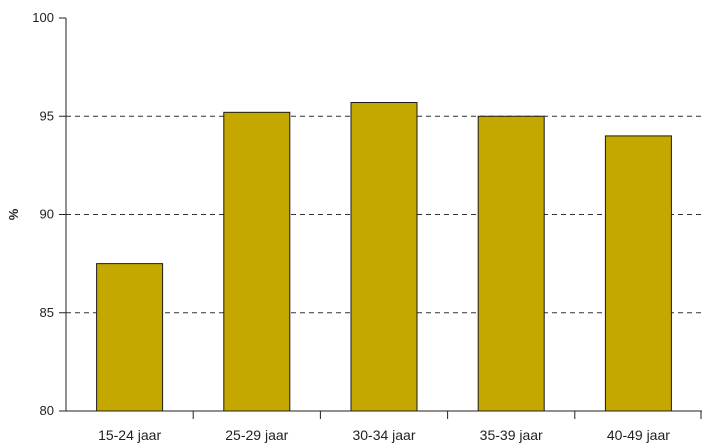 This screenshot has width=703, height=443. Describe the element at coordinates (383, 435) in the screenshot. I see `x-tick-label: 30-34 jaar` at that location.